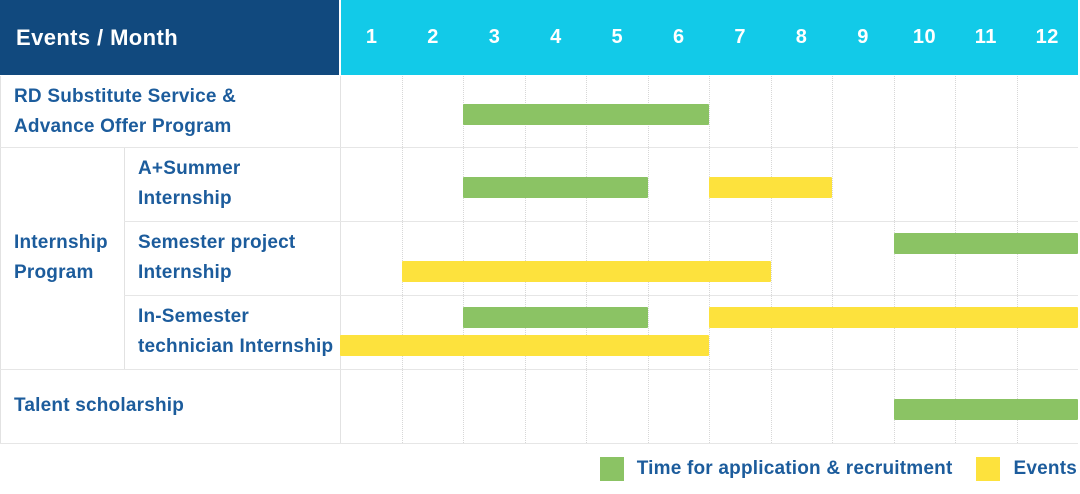  What do you see at coordinates (801, 37) in the screenshot?
I see `month-header-8: 8` at bounding box center [801, 37].